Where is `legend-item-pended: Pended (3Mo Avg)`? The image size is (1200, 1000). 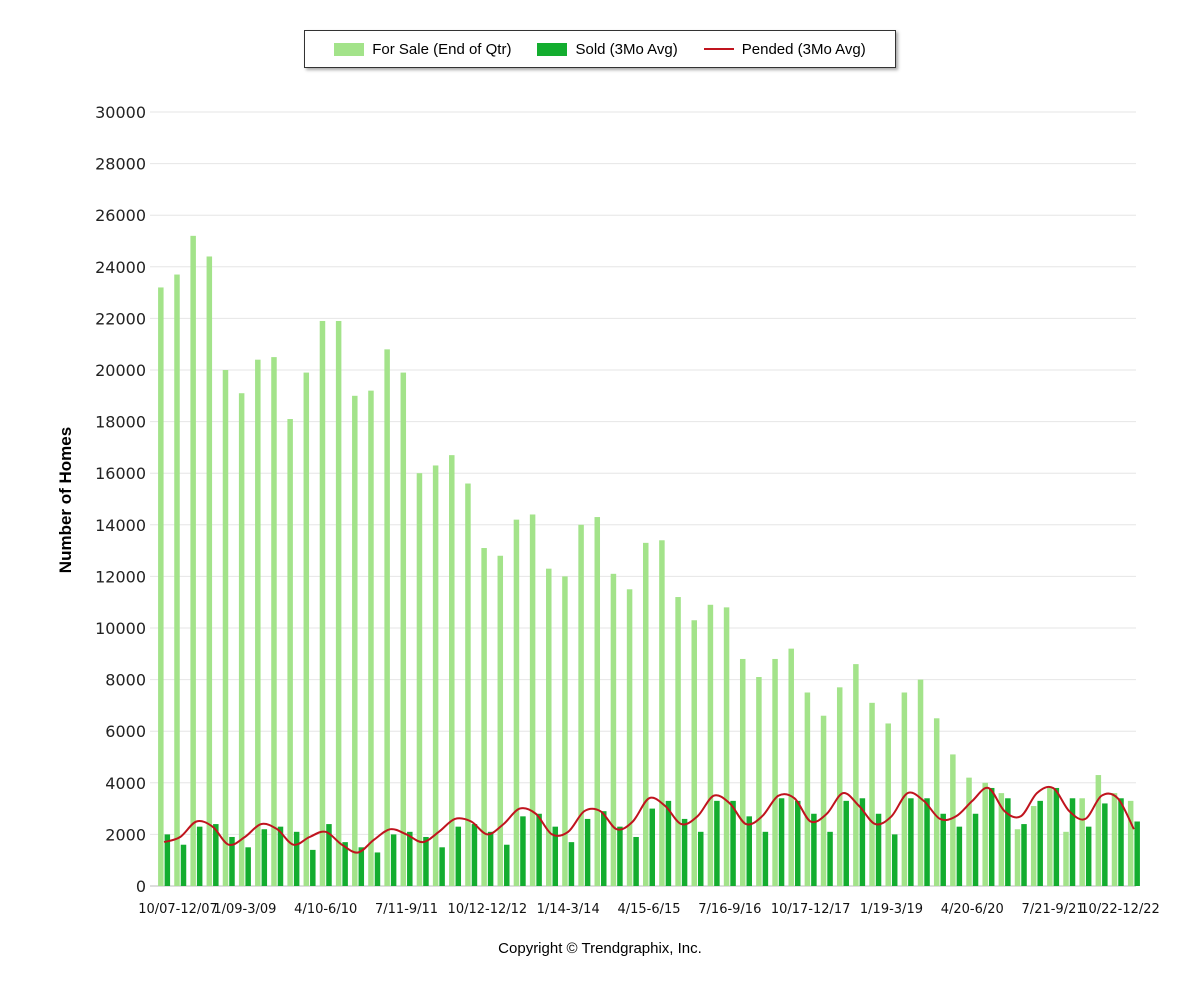
legend-item-pended: Pended (3Mo Avg) is located at coordinates (784, 49).